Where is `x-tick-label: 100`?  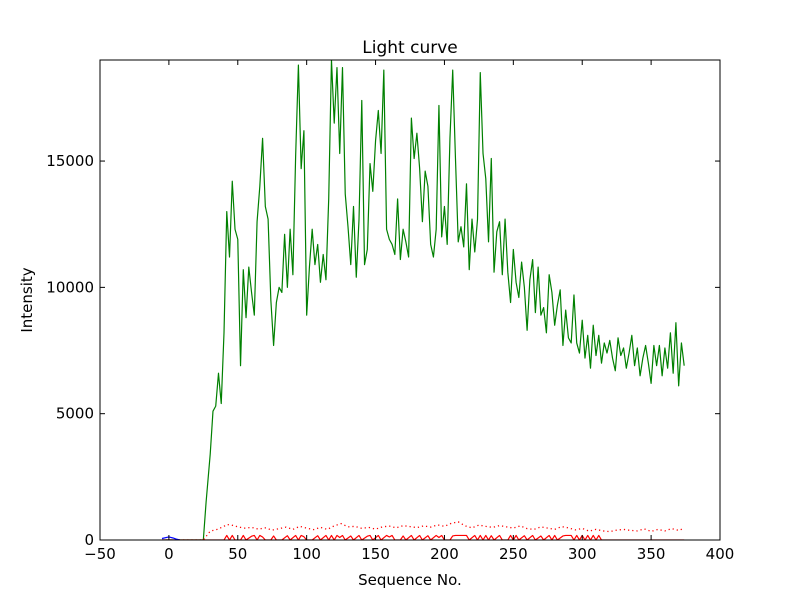 x-tick-label: 100 is located at coordinates (306, 554).